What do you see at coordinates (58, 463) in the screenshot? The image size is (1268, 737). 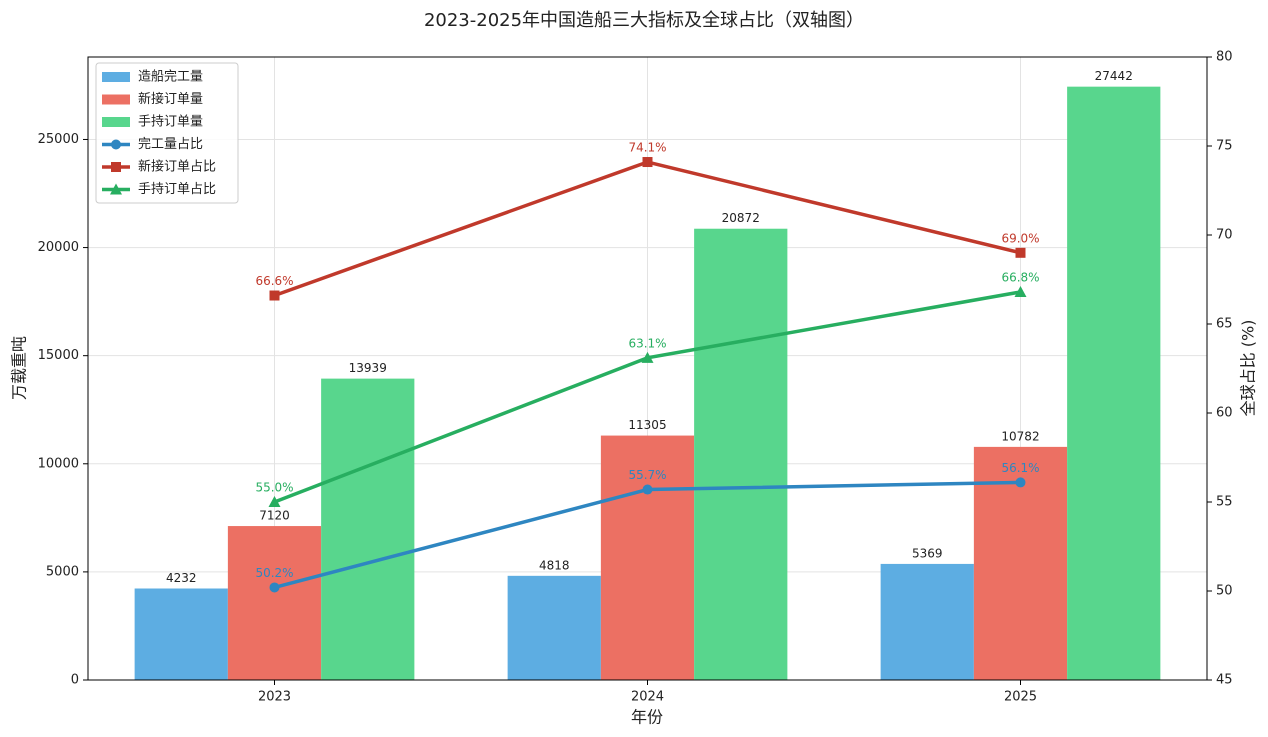 I see `y-tick-label: 10000` at bounding box center [58, 463].